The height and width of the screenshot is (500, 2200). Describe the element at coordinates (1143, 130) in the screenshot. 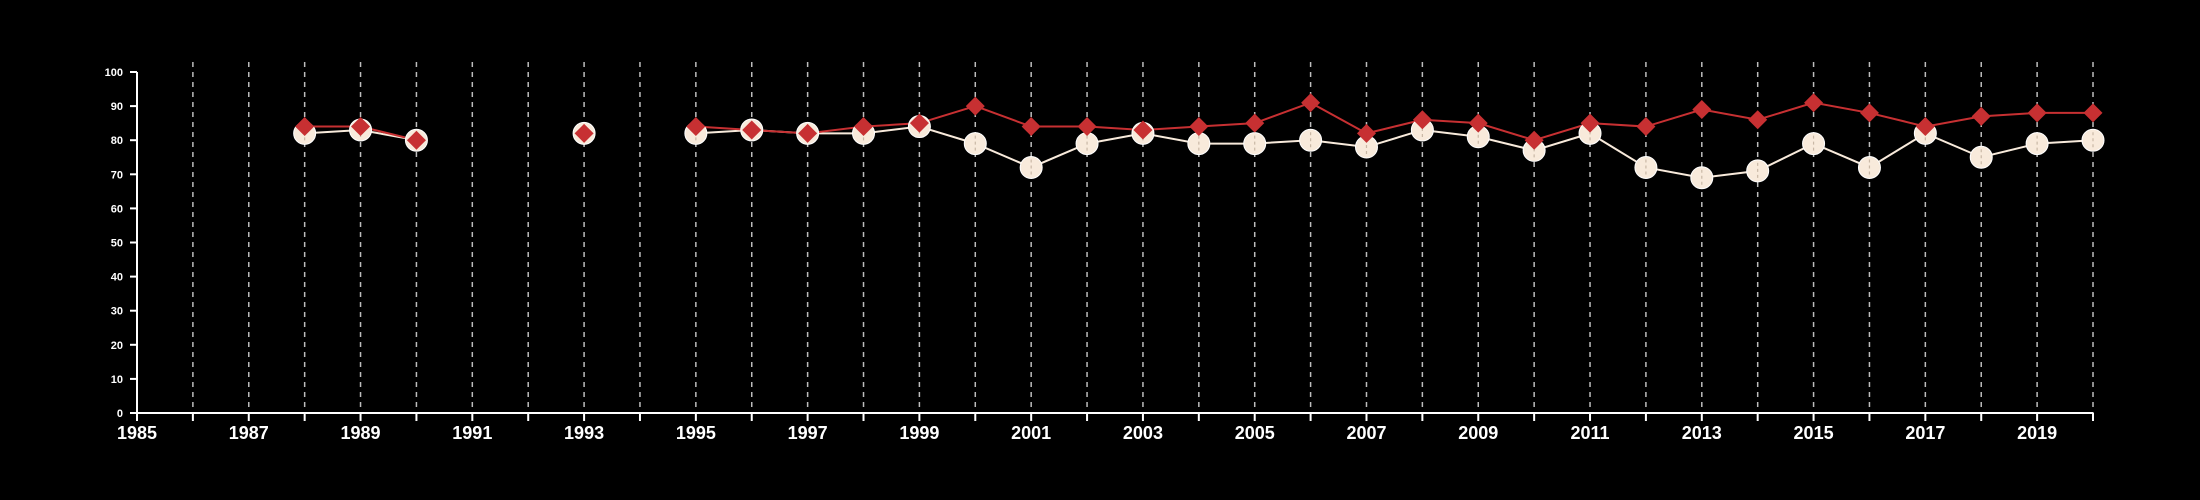

I see `series-1-point-2003` at that location.